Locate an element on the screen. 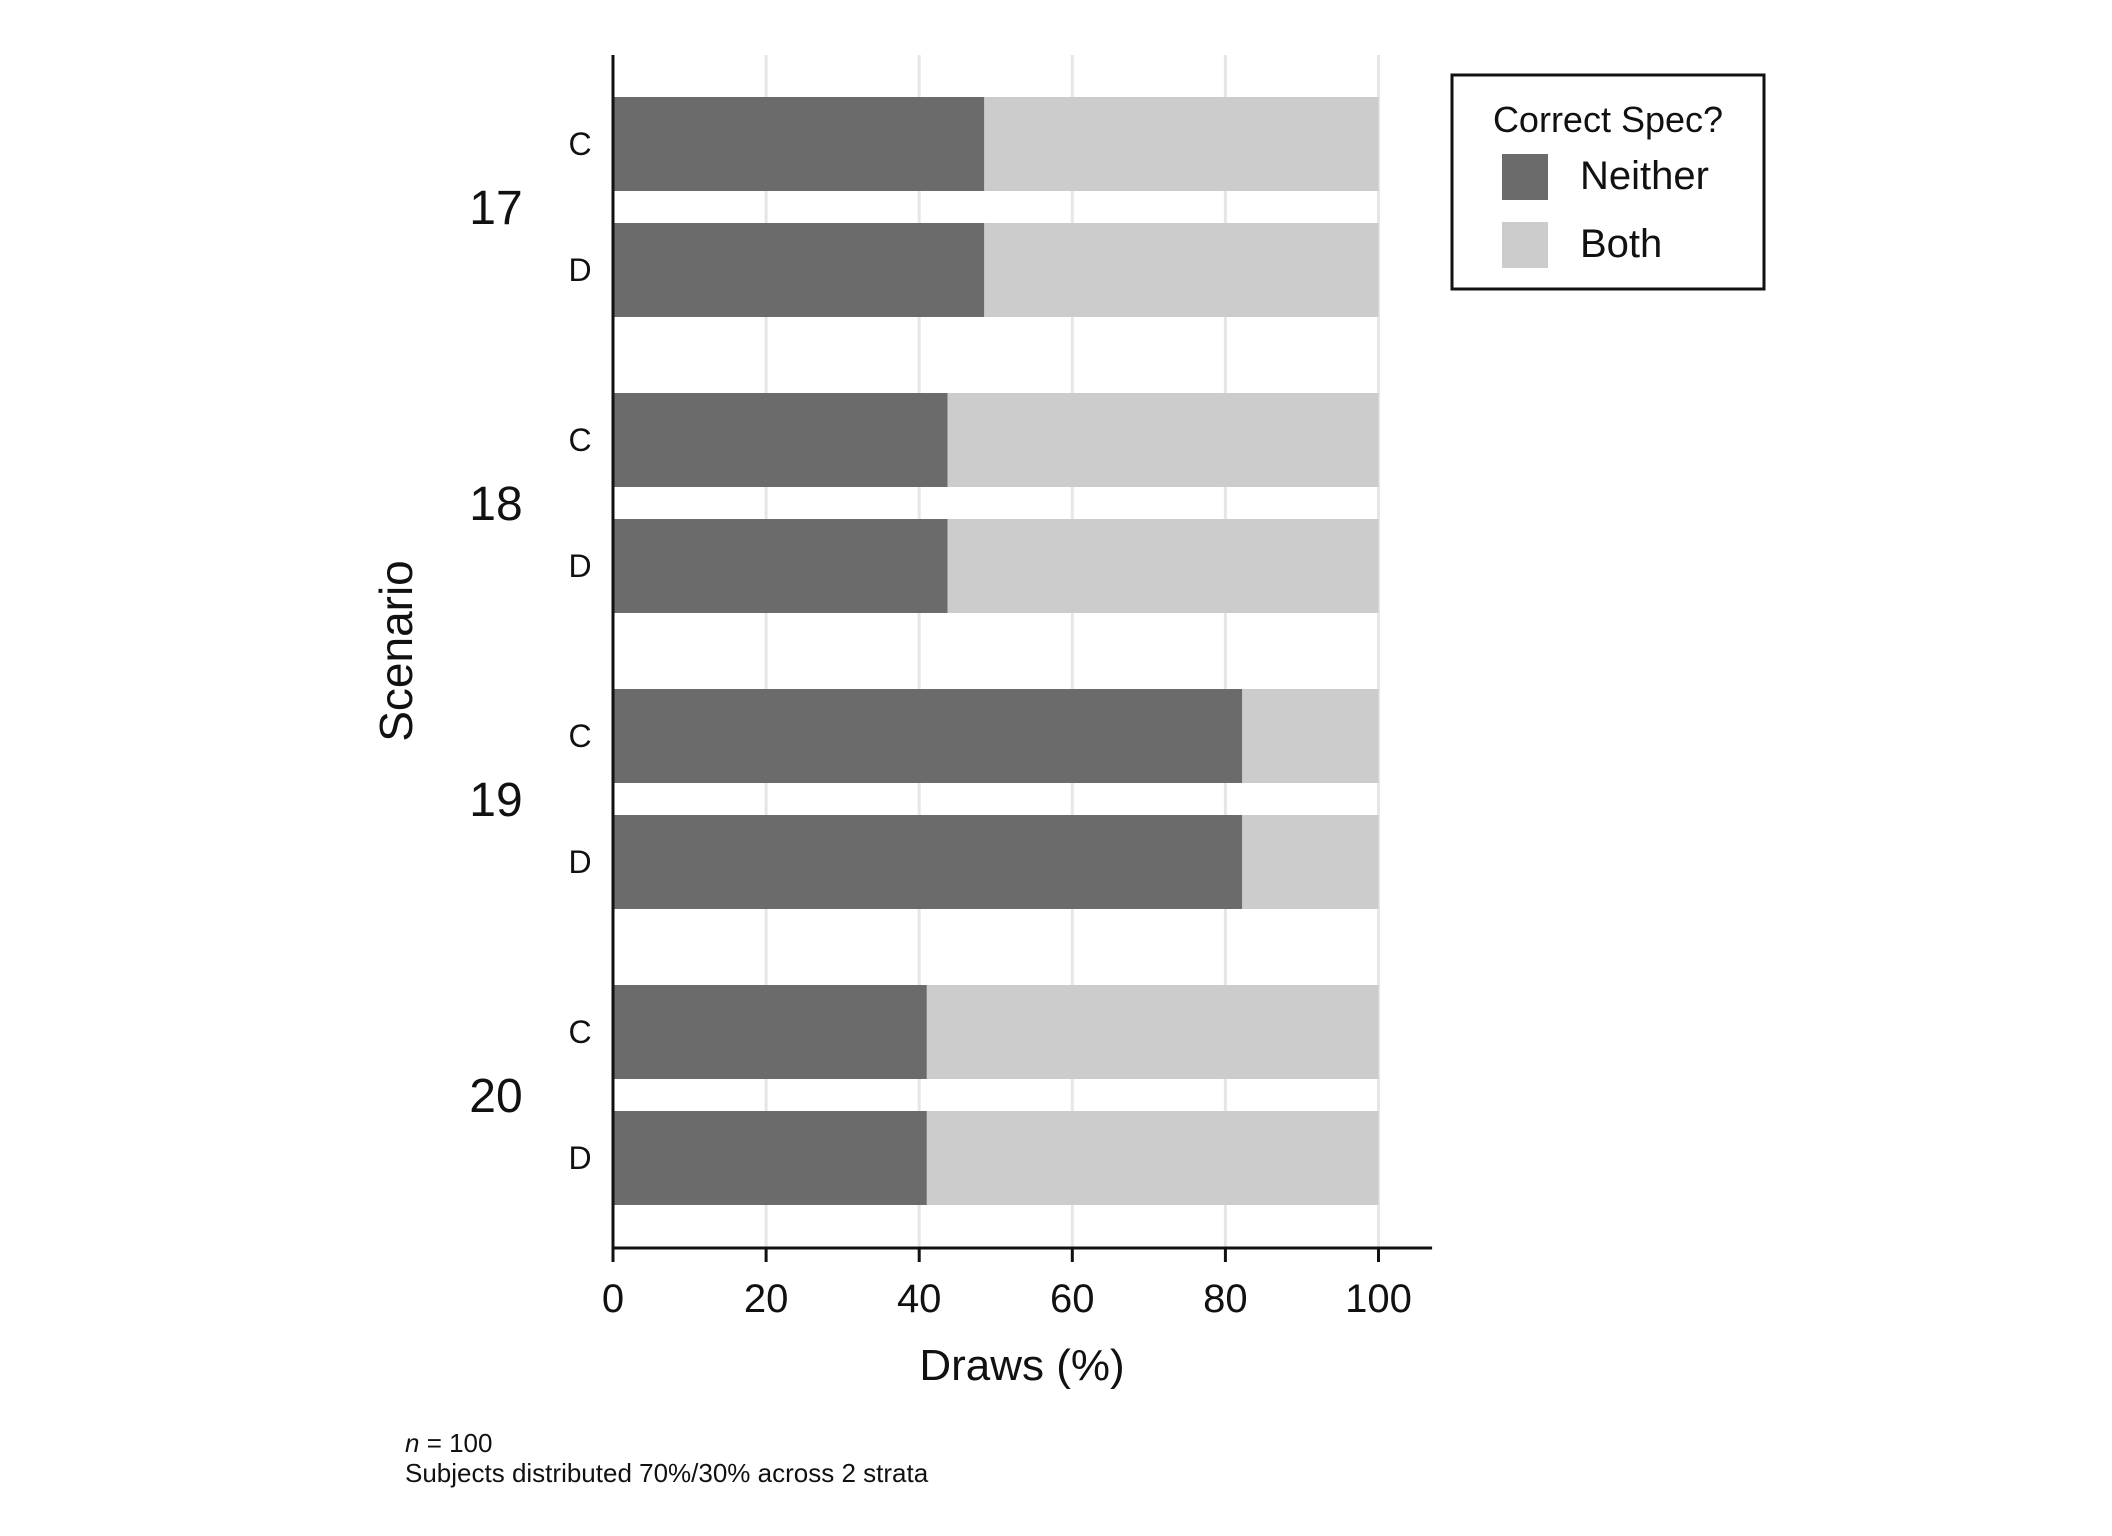 The image size is (2112, 1536). subcategory-label-19-C: C is located at coordinates (579, 736).